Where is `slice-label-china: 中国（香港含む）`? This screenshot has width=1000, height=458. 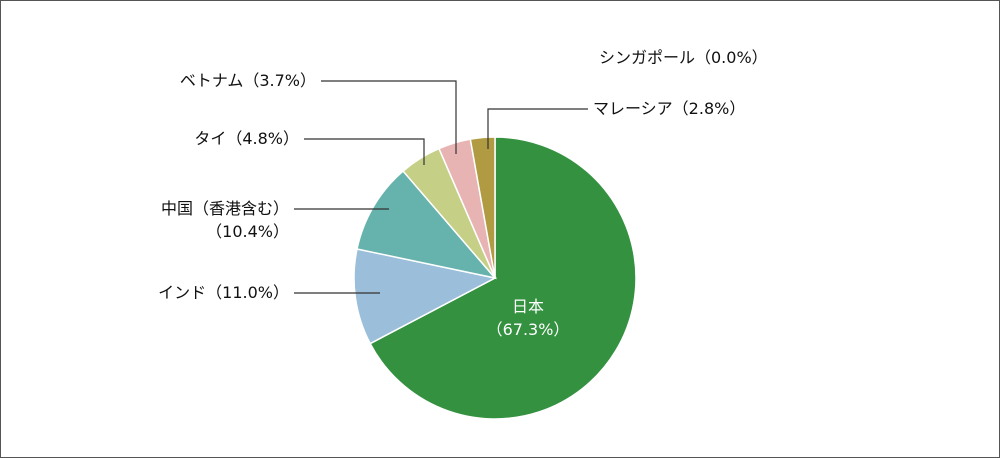
slice-label-china: 中国（香港含む） is located at coordinates (225, 208).